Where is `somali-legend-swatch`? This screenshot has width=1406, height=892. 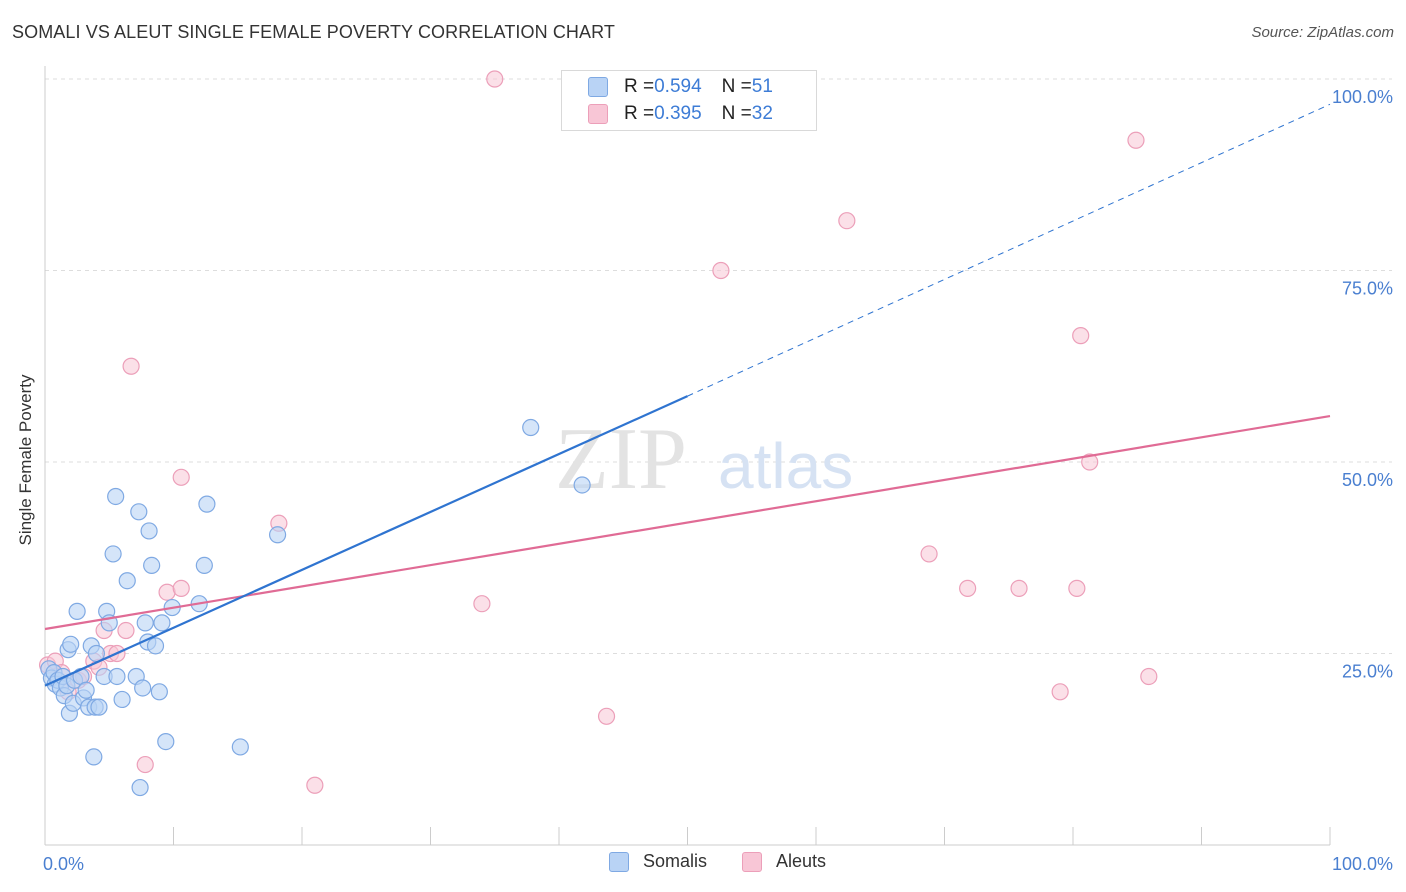
somali-legend-swatch is located at coordinates (619, 861).